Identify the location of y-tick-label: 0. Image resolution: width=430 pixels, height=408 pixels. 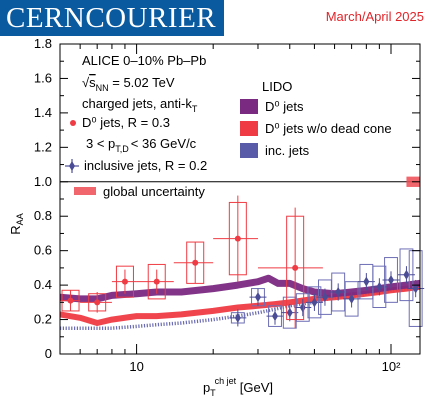
(48, 353).